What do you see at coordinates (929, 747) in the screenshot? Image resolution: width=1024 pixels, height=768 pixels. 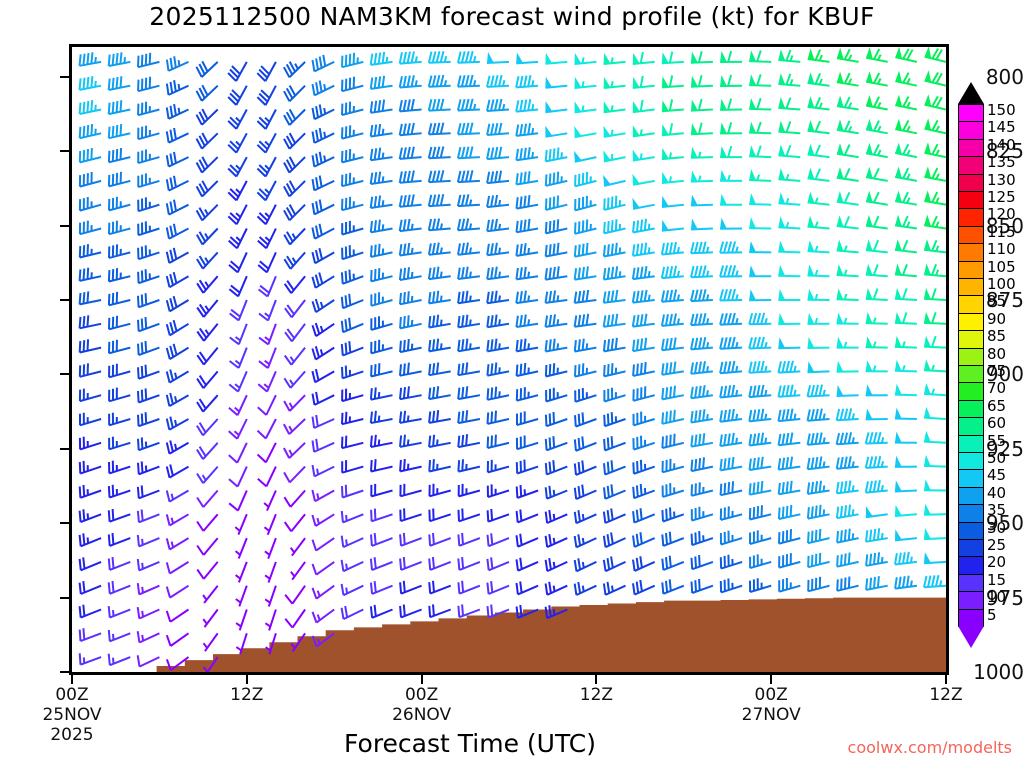 I see `watermark-link: coolwx.com/modelts` at bounding box center [929, 747].